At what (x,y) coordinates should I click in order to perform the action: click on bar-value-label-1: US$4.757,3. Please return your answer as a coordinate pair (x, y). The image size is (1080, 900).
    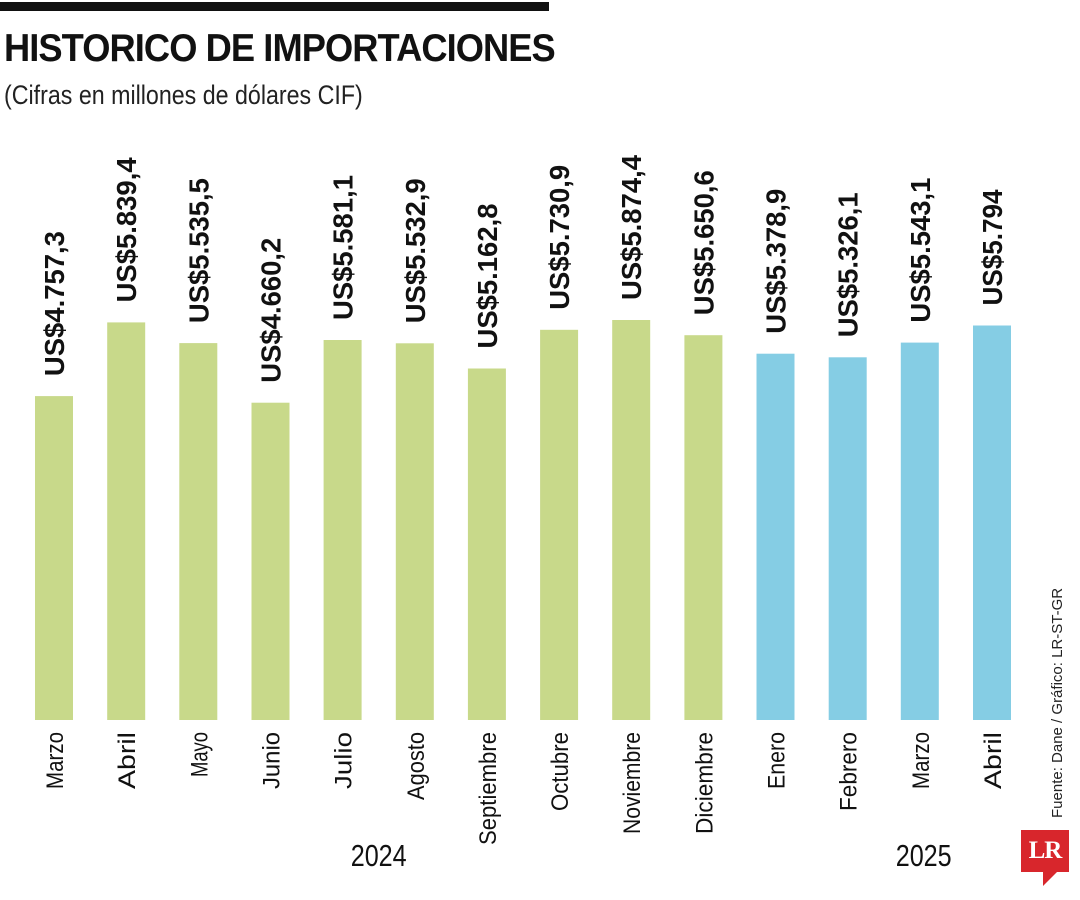
    Looking at the image, I should click on (54, 303).